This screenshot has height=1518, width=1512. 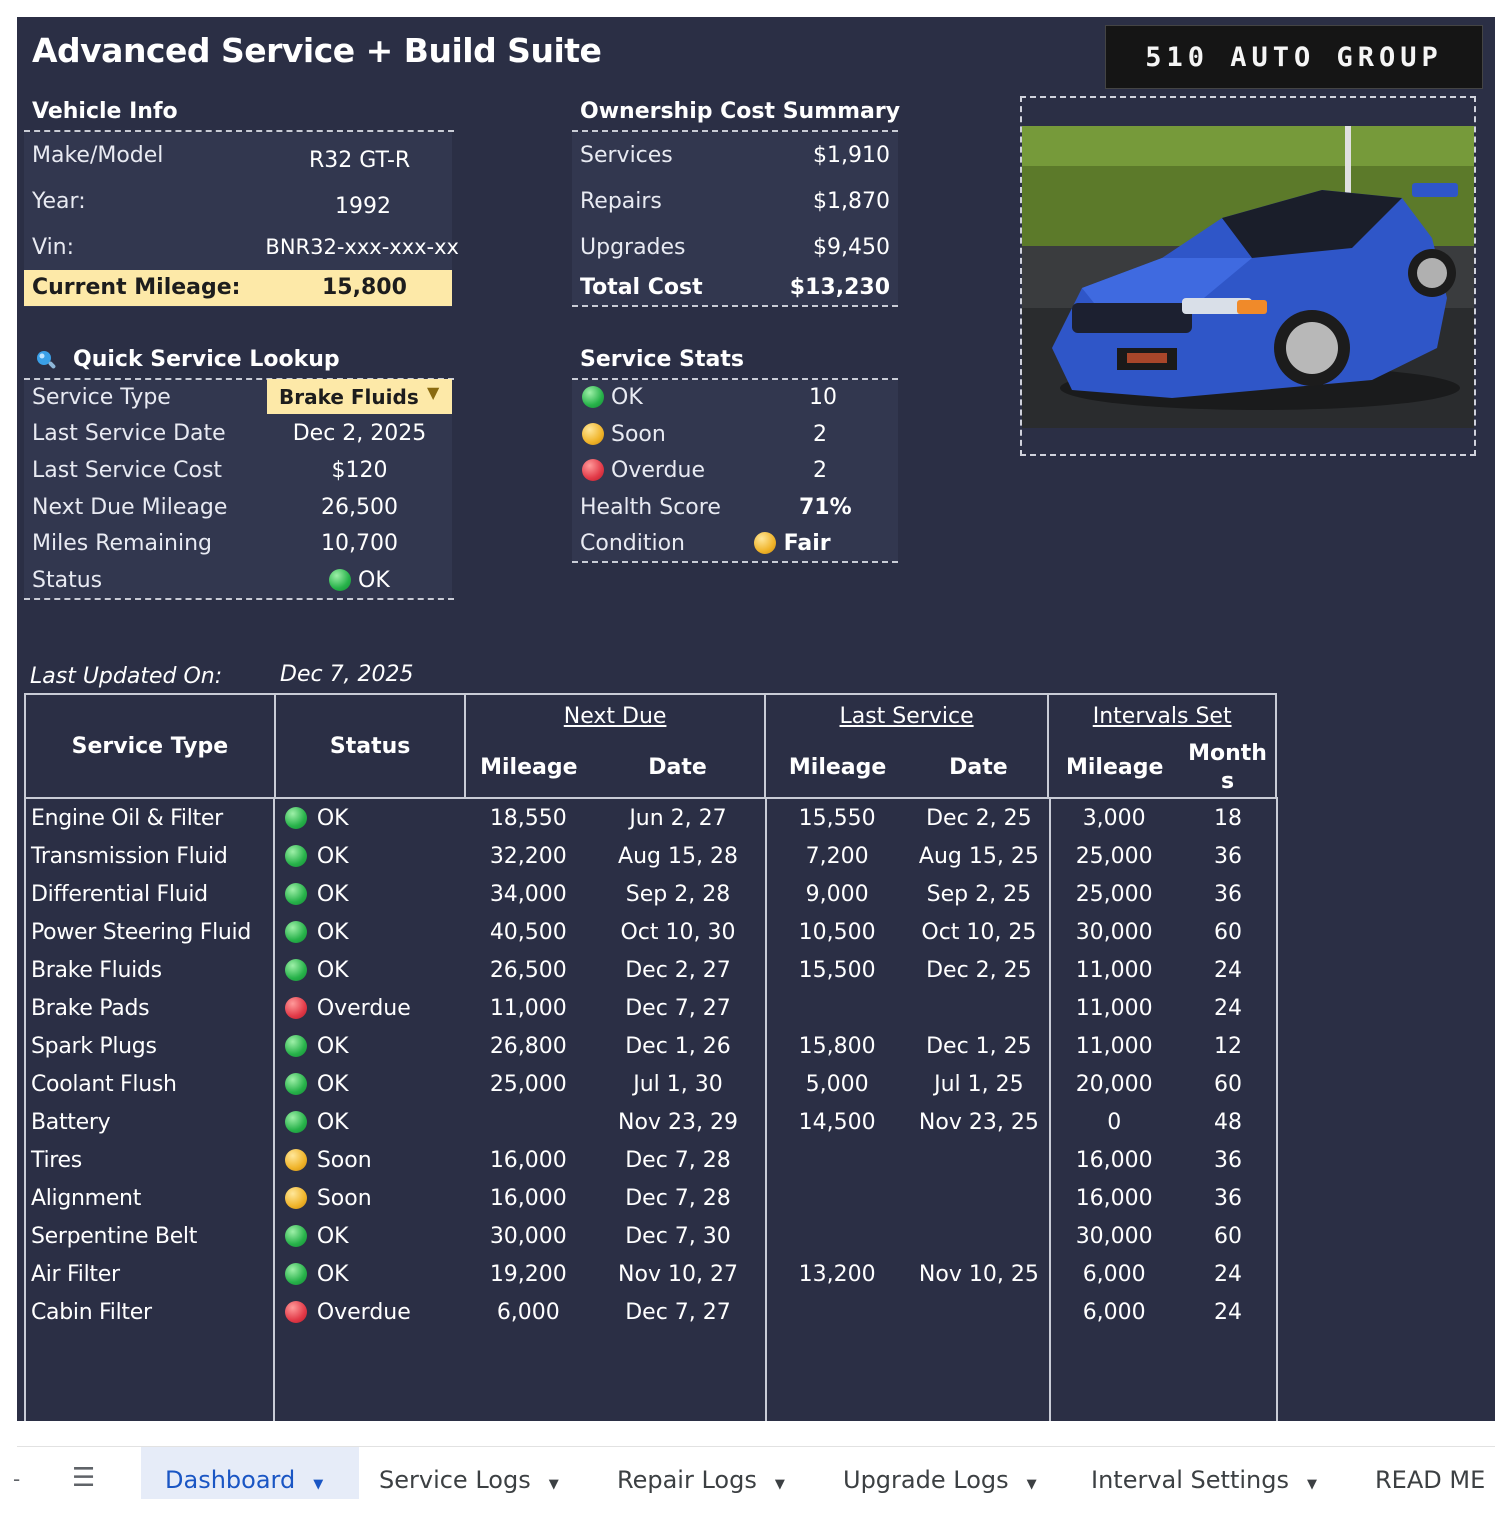 I want to click on total-cost-value: $13,230, so click(x=839, y=287).